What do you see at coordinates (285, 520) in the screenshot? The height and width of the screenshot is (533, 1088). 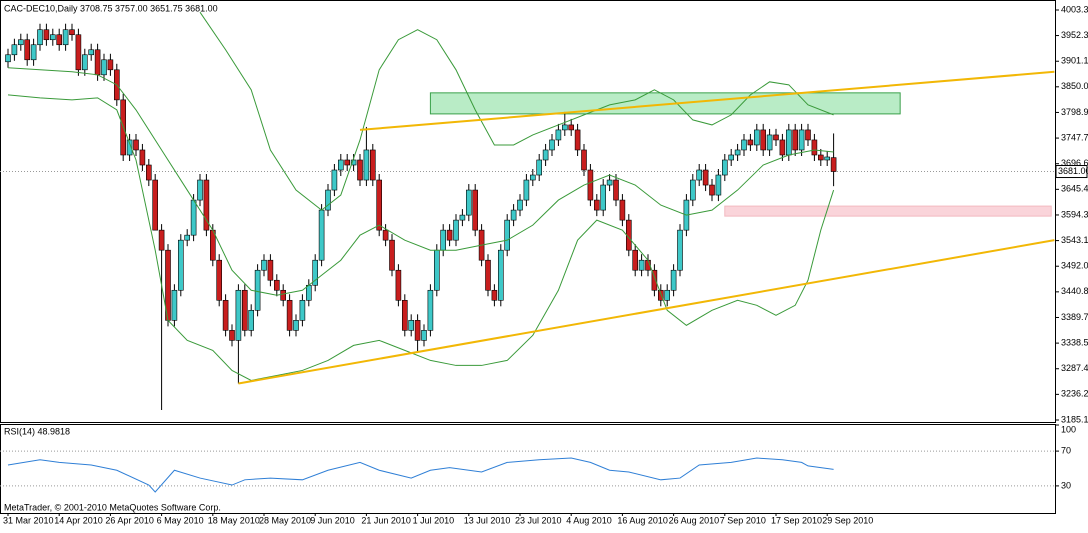 I see `x-tick-label: 28 May 2010` at bounding box center [285, 520].